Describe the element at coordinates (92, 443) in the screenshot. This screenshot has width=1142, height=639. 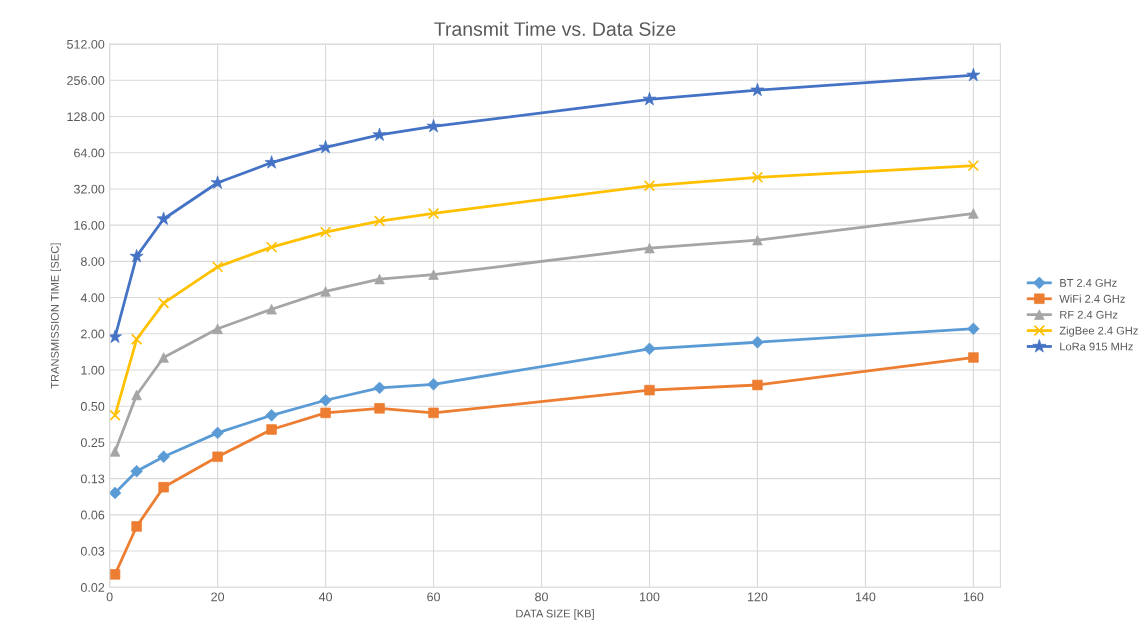
I see `y-tick-label: 0.25` at that location.